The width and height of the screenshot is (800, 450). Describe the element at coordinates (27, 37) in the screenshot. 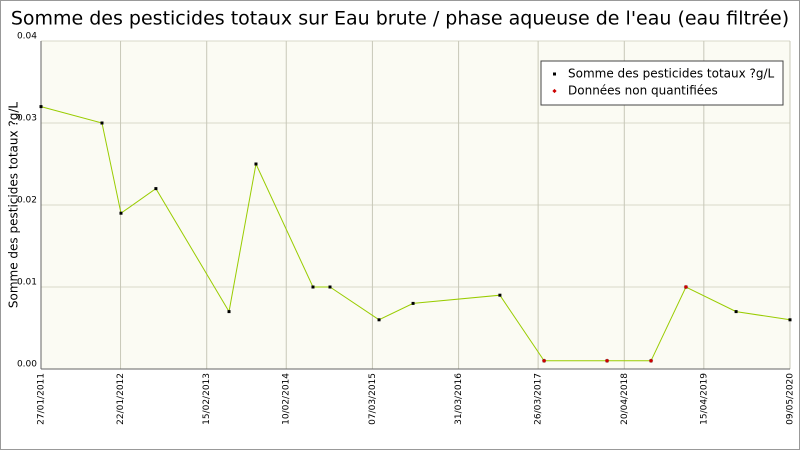

I see `y-tick-label: 0.04` at that location.